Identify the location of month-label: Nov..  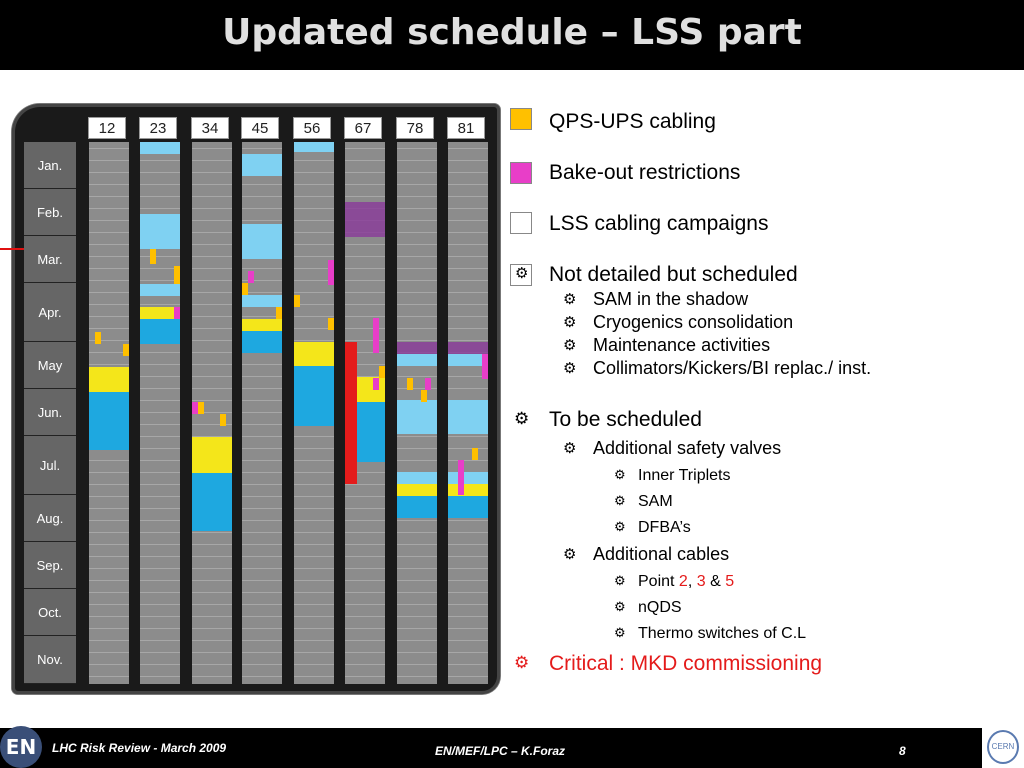
(50, 660).